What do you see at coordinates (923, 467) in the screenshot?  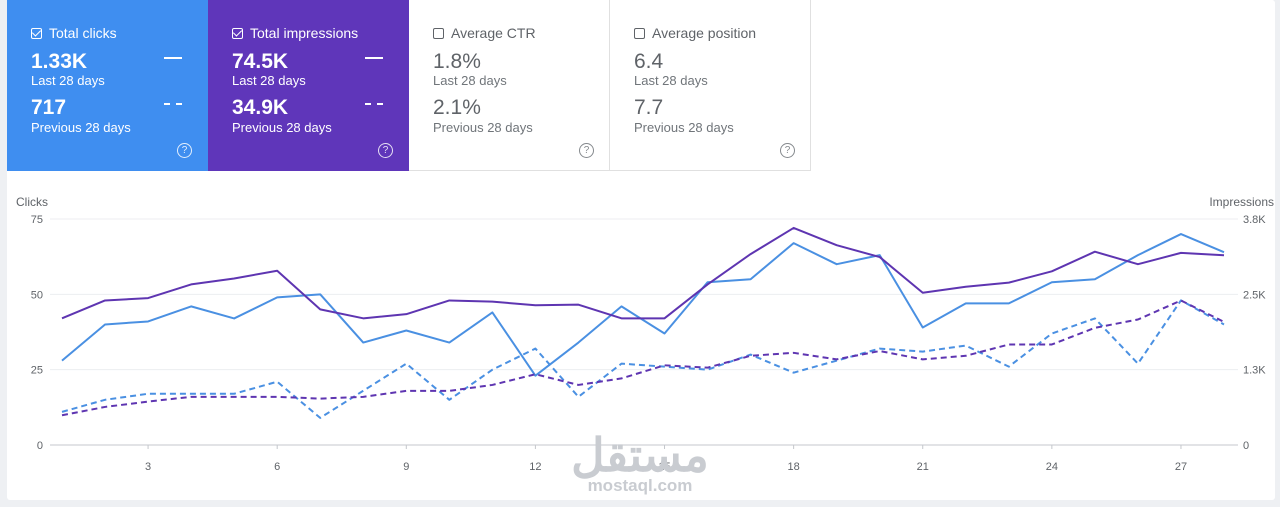 I see `x-tick-label: 21` at bounding box center [923, 467].